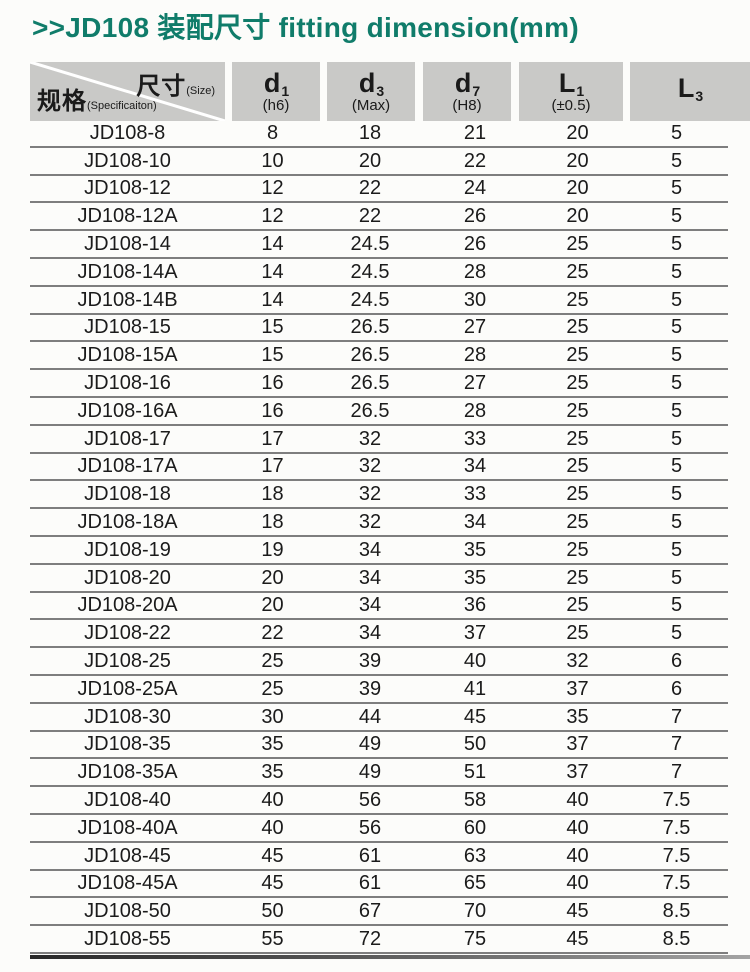 The height and width of the screenshot is (972, 750). Describe the element at coordinates (127, 911) in the screenshot. I see `spec-cell: JD108-50` at that location.